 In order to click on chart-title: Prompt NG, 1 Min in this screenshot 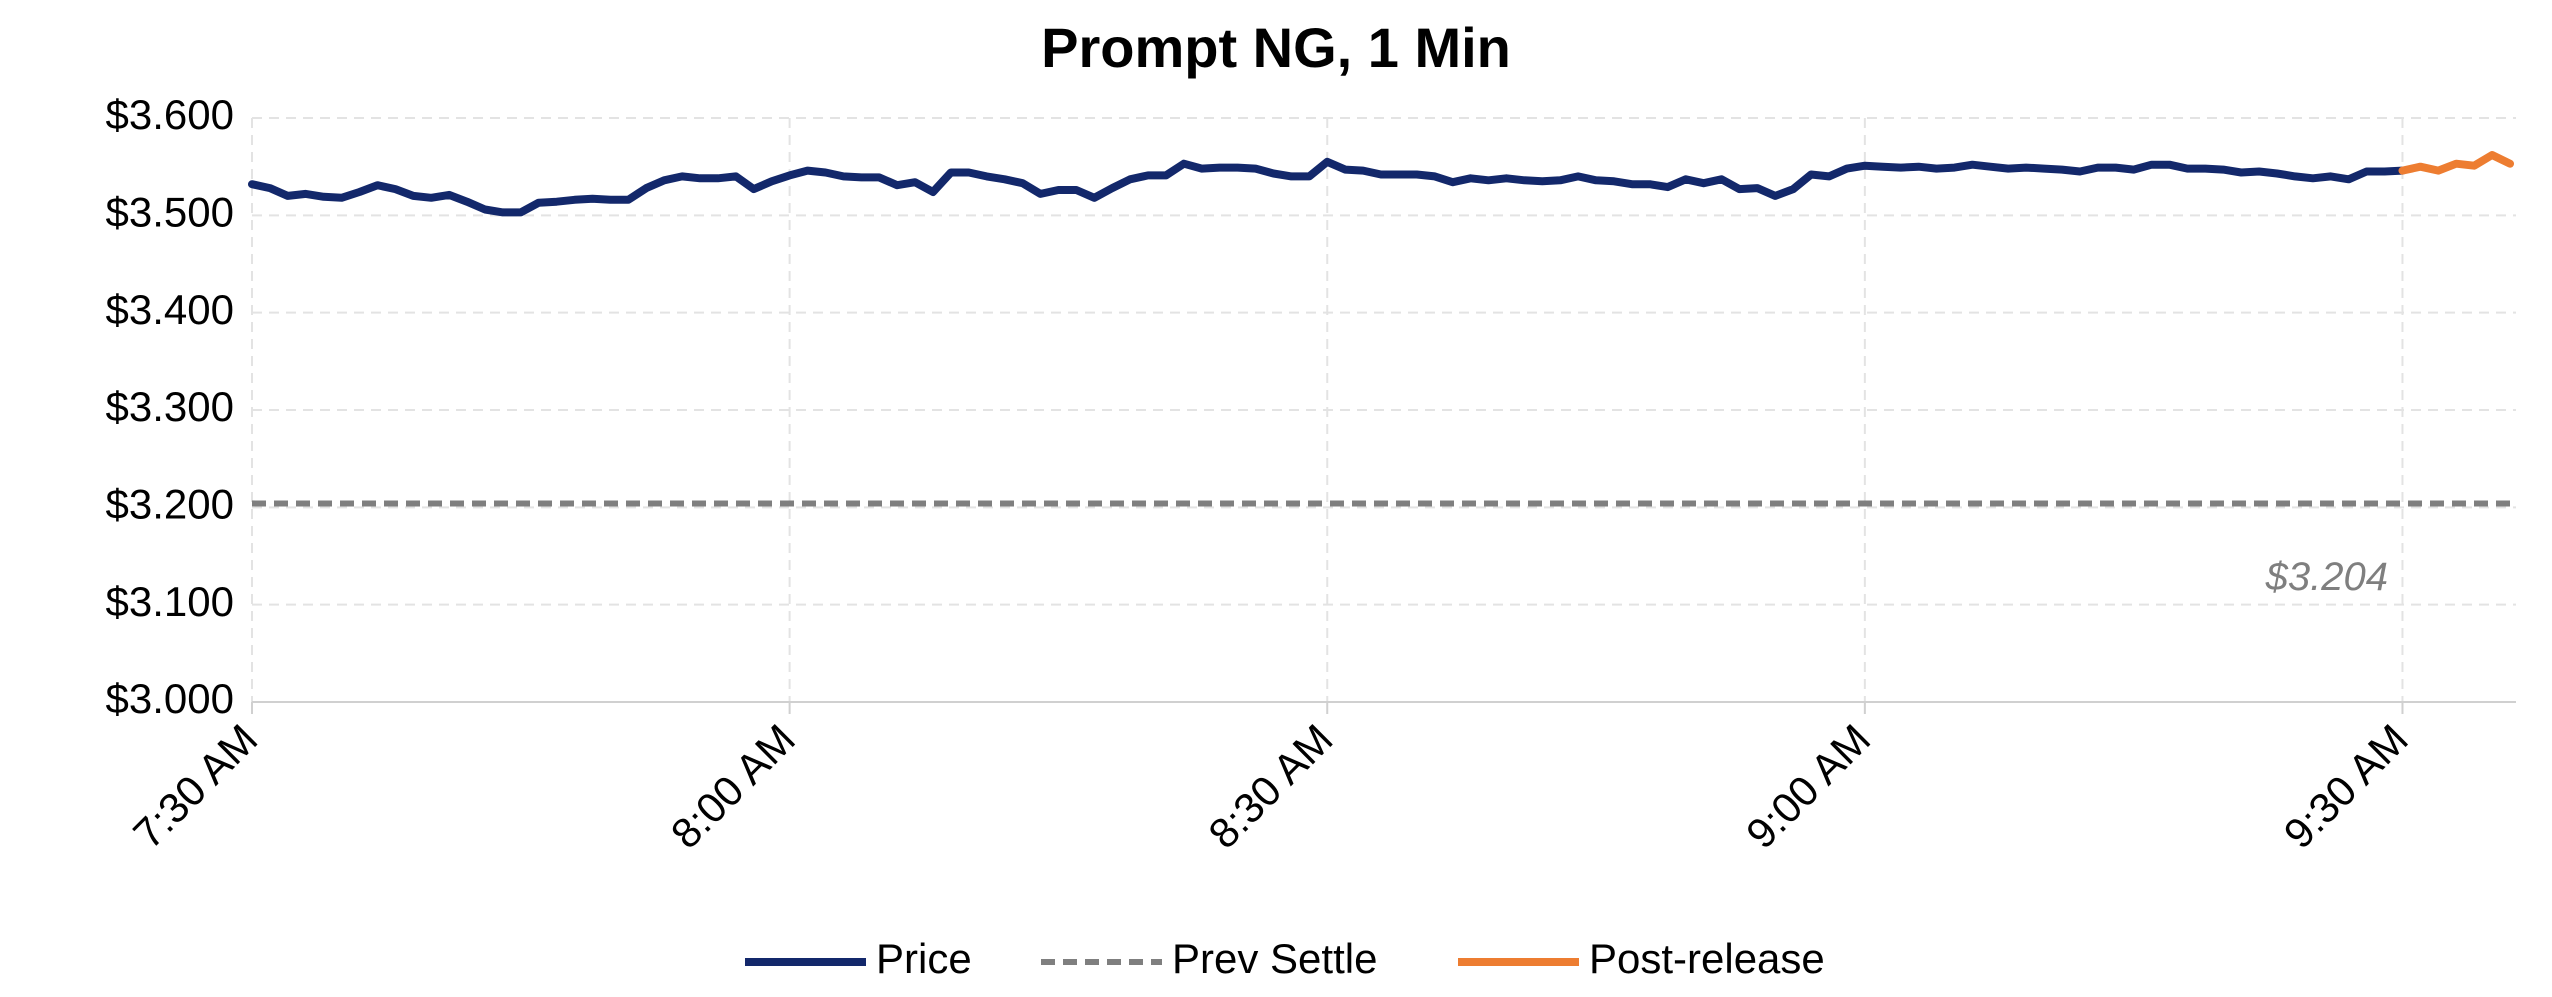, I will do `click(1276, 47)`.